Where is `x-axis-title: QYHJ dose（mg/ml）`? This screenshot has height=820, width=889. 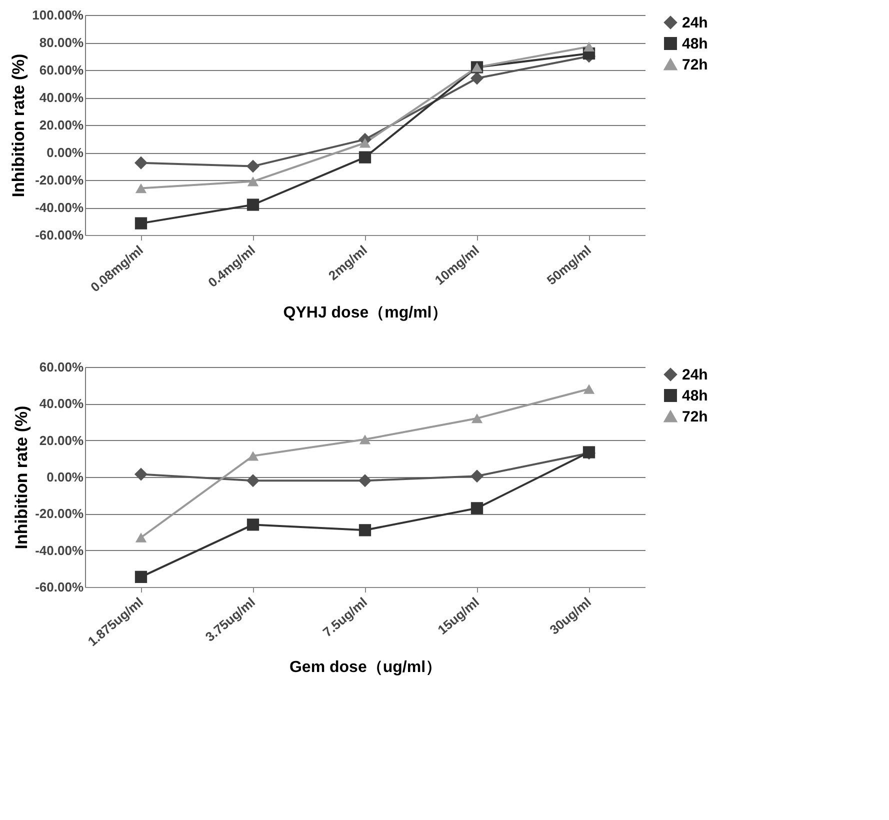
x-axis-title: QYHJ dose（mg/ml） is located at coordinates (365, 313).